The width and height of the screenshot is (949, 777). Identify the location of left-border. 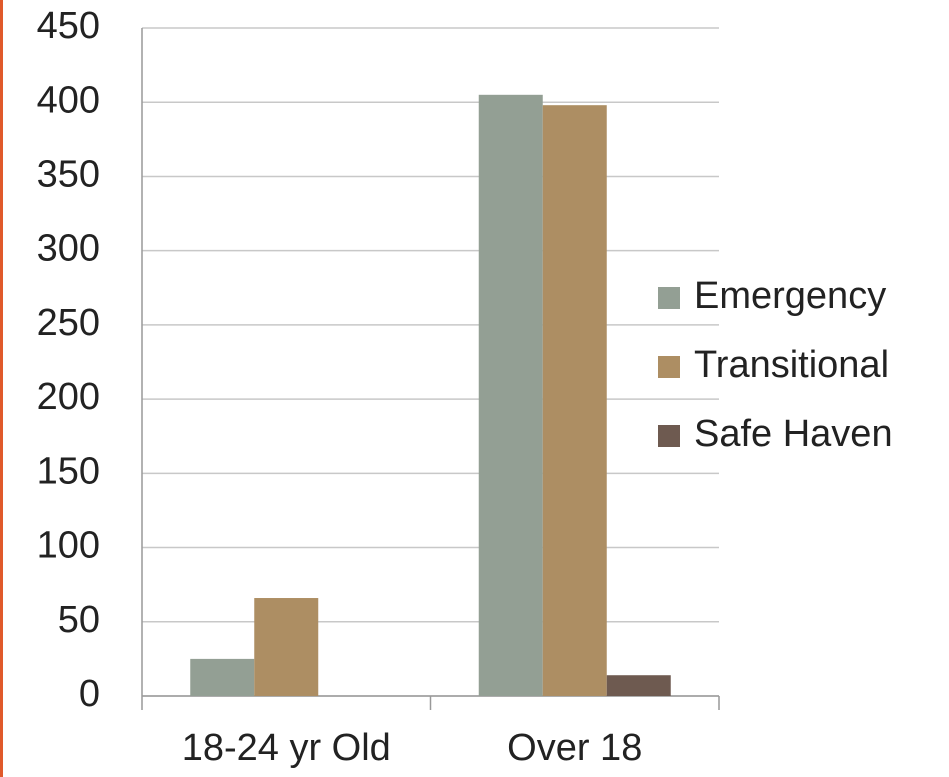
(1, 388).